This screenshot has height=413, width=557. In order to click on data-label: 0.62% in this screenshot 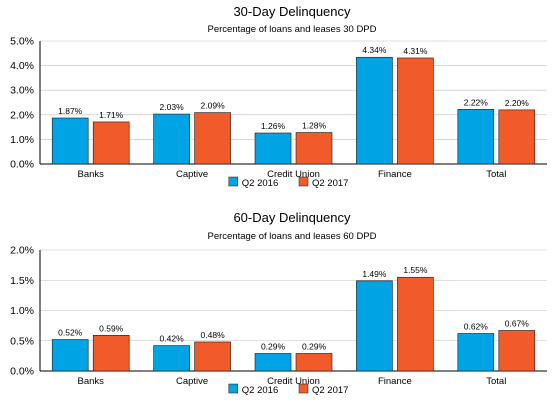, I will do `click(476, 326)`.